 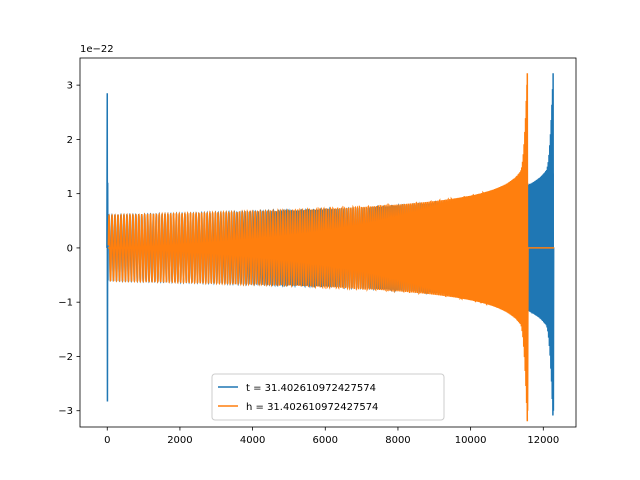 I want to click on x-tick-label: 8000, so click(x=397, y=440).